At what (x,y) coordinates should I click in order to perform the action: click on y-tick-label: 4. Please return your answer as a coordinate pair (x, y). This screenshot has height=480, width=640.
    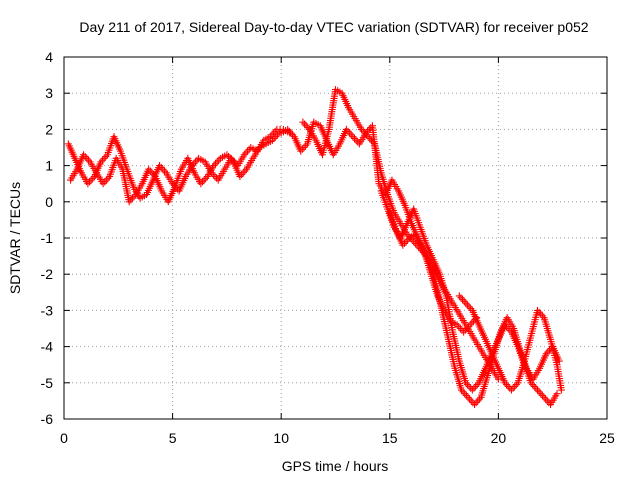
    Looking at the image, I should click on (49, 57).